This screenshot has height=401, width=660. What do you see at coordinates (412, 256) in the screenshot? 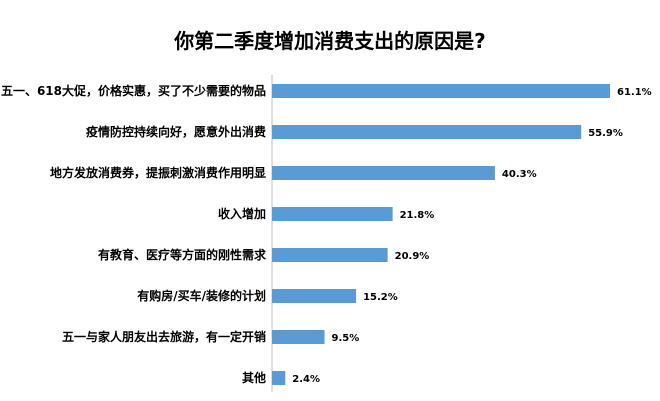
I see `data-label: 20.9%` at bounding box center [412, 256].